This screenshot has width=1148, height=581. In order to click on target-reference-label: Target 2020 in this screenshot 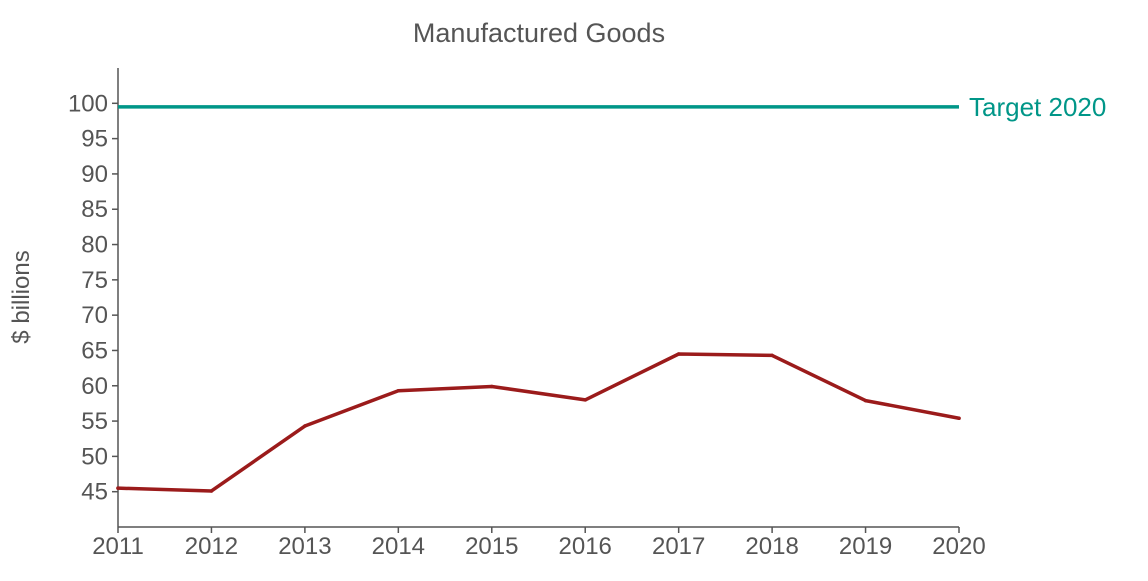, I will do `click(1037, 107)`.